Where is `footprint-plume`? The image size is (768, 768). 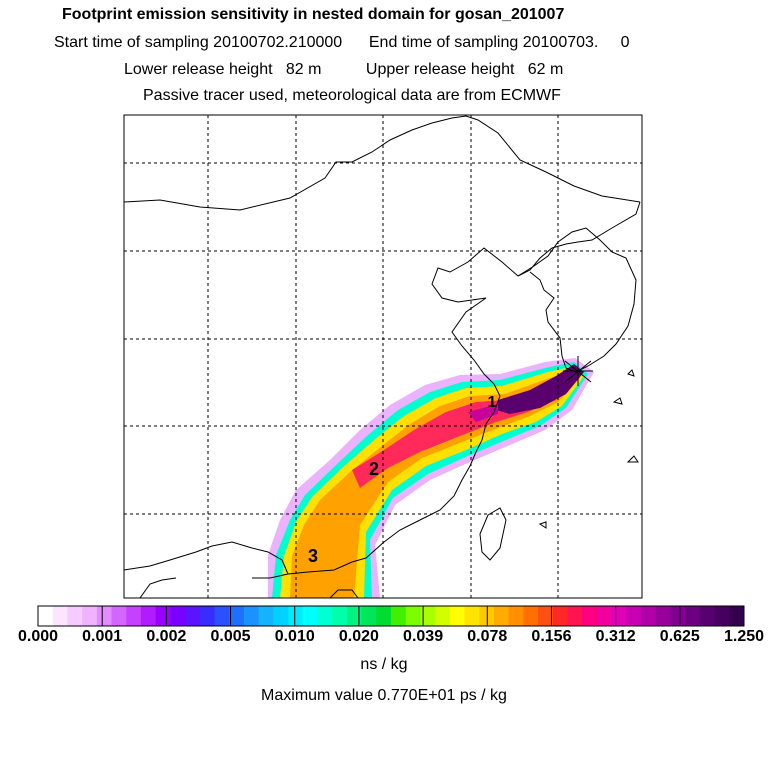
footprint-plume is located at coordinates (431, 478).